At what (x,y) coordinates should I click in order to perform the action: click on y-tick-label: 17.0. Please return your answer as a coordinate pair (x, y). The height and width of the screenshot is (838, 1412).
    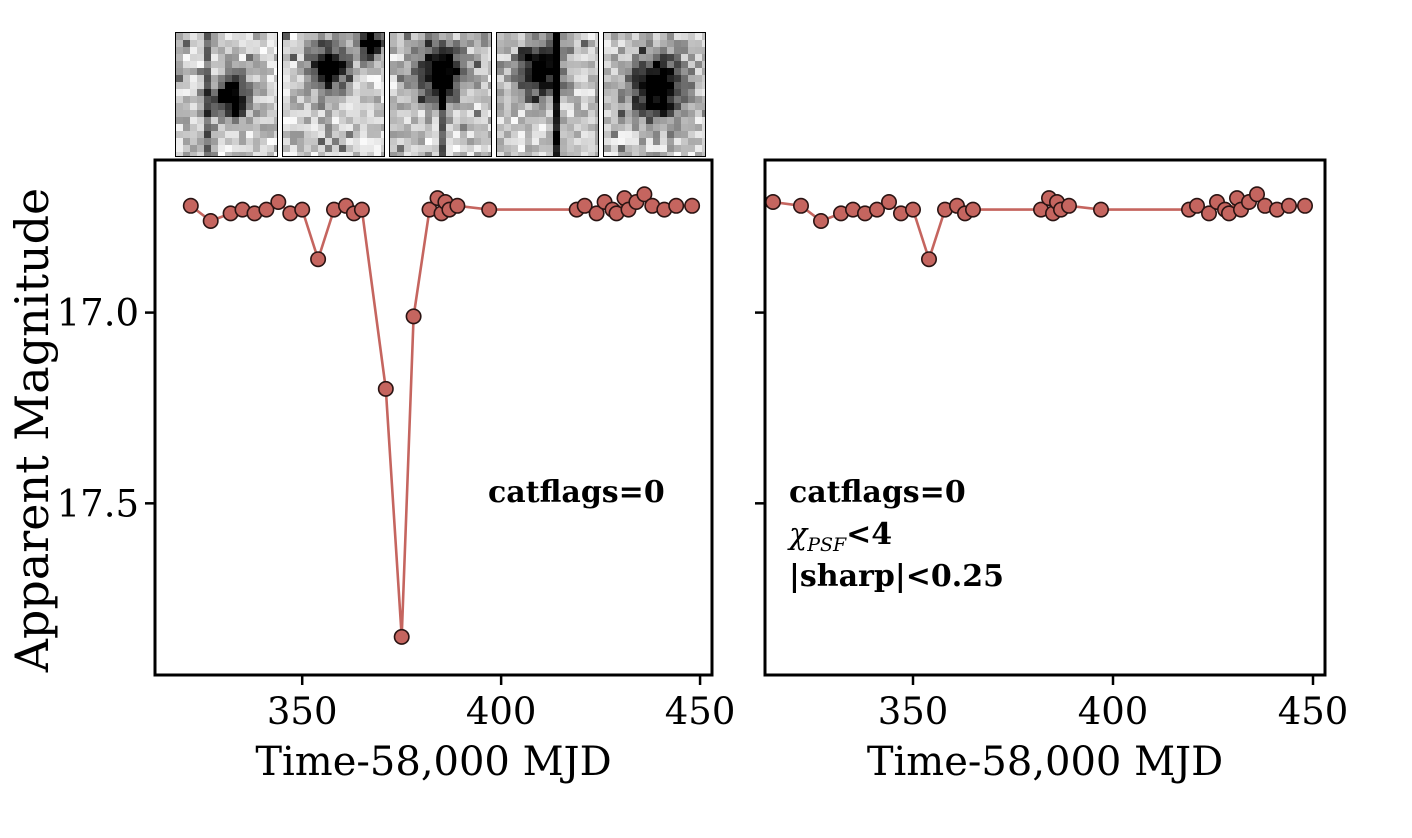
    Looking at the image, I should click on (98, 313).